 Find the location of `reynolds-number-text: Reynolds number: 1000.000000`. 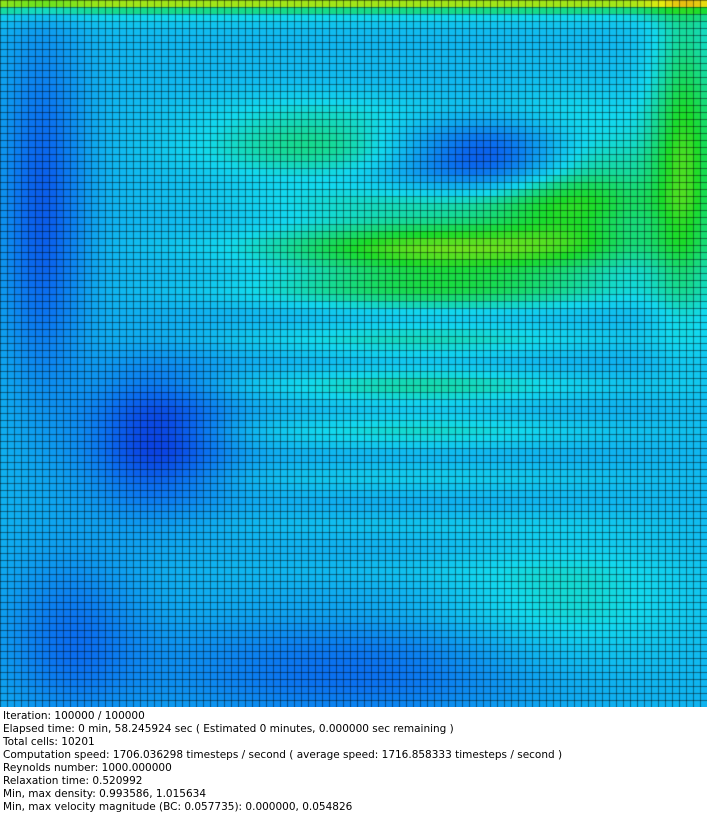

reynolds-number-text: Reynolds number: 1000.000000 is located at coordinates (87, 768).